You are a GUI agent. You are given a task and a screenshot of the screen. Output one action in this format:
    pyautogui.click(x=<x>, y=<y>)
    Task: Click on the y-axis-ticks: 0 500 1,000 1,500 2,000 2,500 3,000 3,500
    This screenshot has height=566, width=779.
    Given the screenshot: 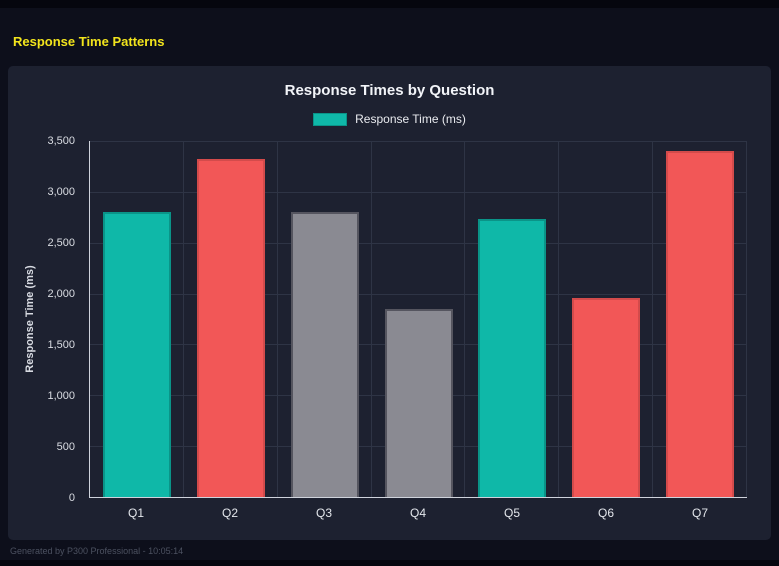 What is the action you would take?
    pyautogui.click(x=44, y=319)
    